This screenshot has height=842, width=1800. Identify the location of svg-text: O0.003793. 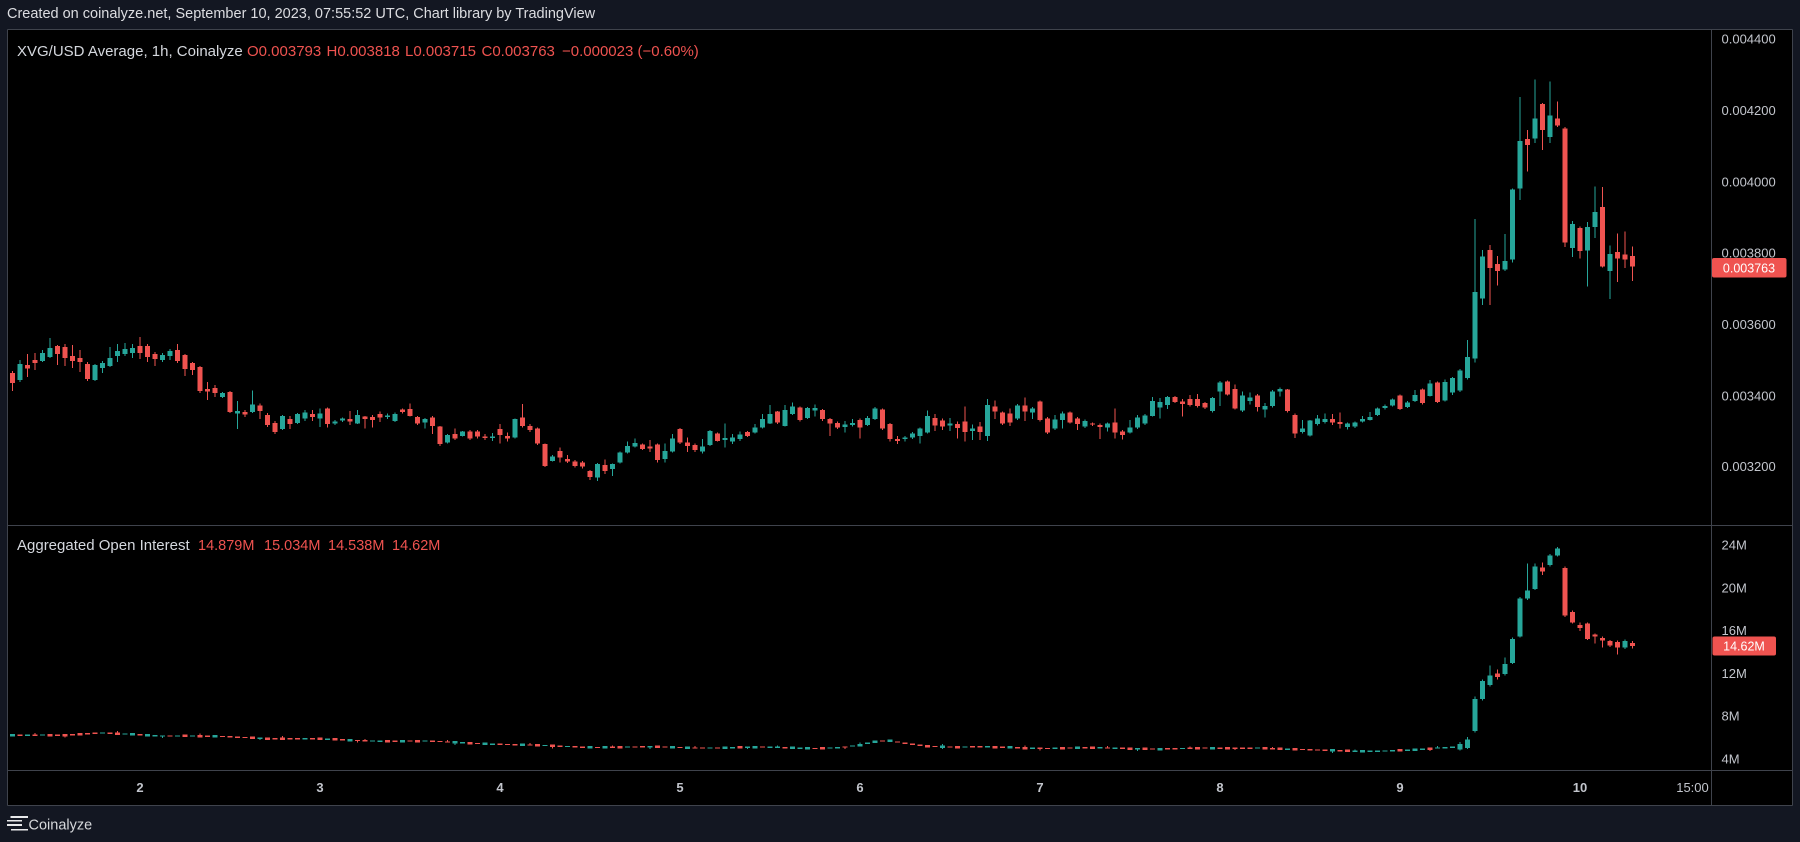
(284, 51).